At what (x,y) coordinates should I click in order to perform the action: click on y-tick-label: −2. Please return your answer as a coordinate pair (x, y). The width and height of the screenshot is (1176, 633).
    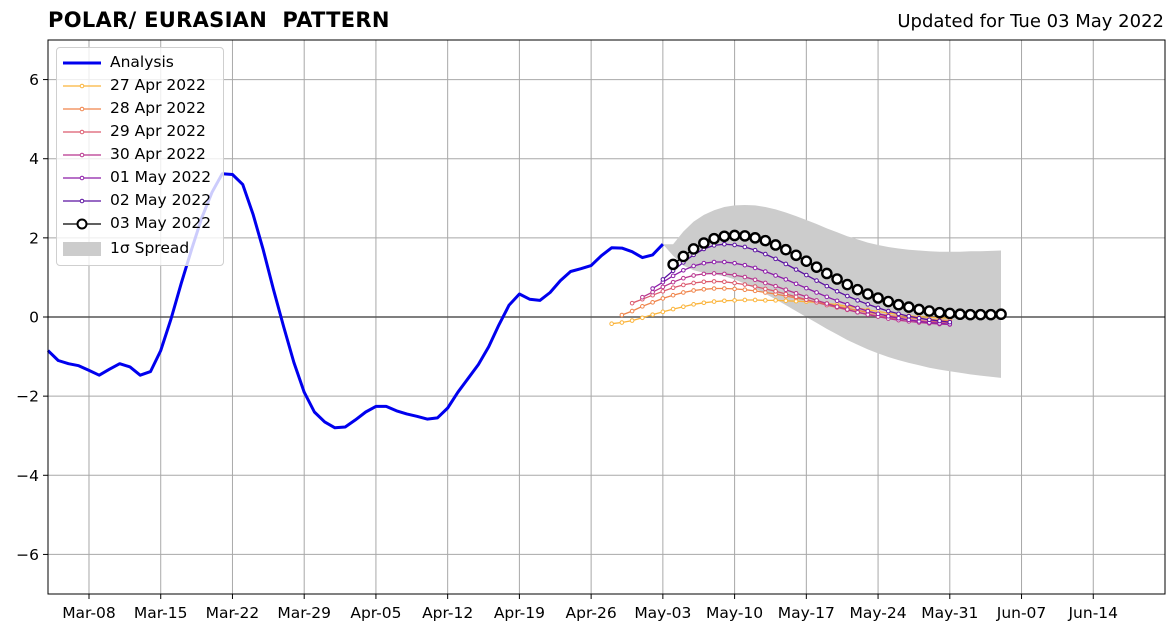
    Looking at the image, I should click on (27, 397).